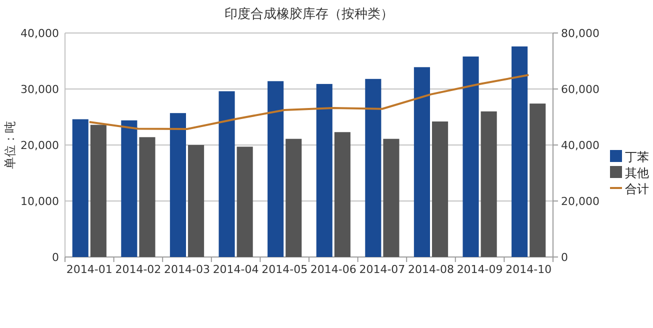 The width and height of the screenshot is (653, 328). What do you see at coordinates (285, 269) in the screenshot?
I see `x-tick-label: 2014-05` at bounding box center [285, 269].